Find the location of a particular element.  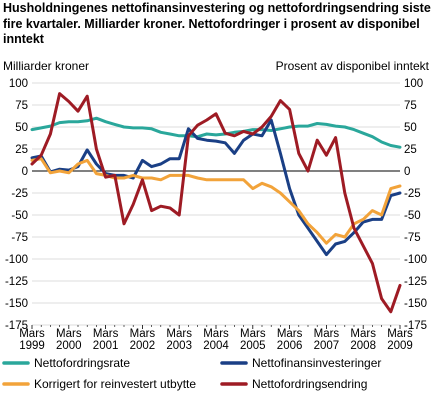

legend-label-nettofinansinvesteringer: Nettofinansinvesteringer is located at coordinates (316, 363).